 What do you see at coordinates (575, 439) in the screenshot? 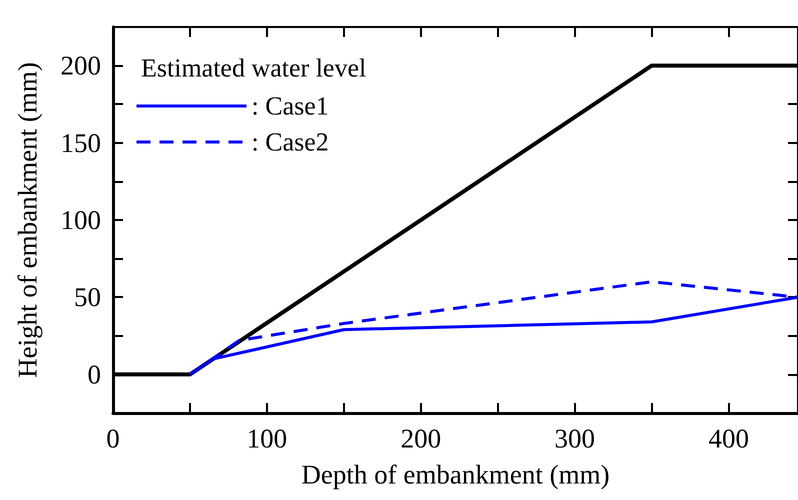
I see `x-tick-label: 300` at bounding box center [575, 439].